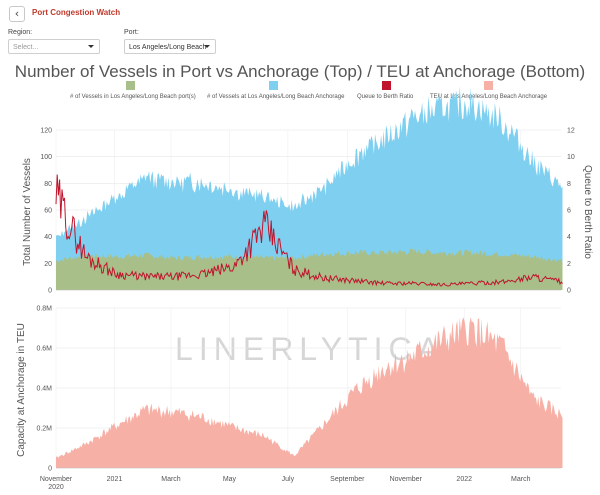 The image size is (600, 495). Describe the element at coordinates (300, 13) in the screenshot. I see `app-header: ‹ Port Congestion Watch` at that location.